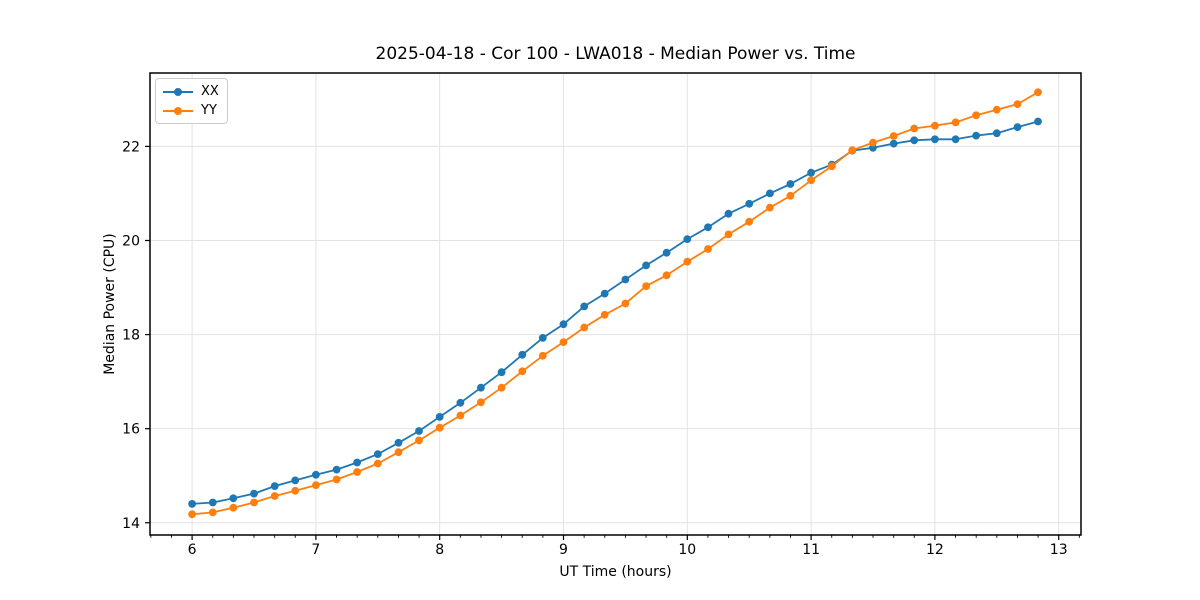  I want to click on legend: XX YY, so click(191, 101).